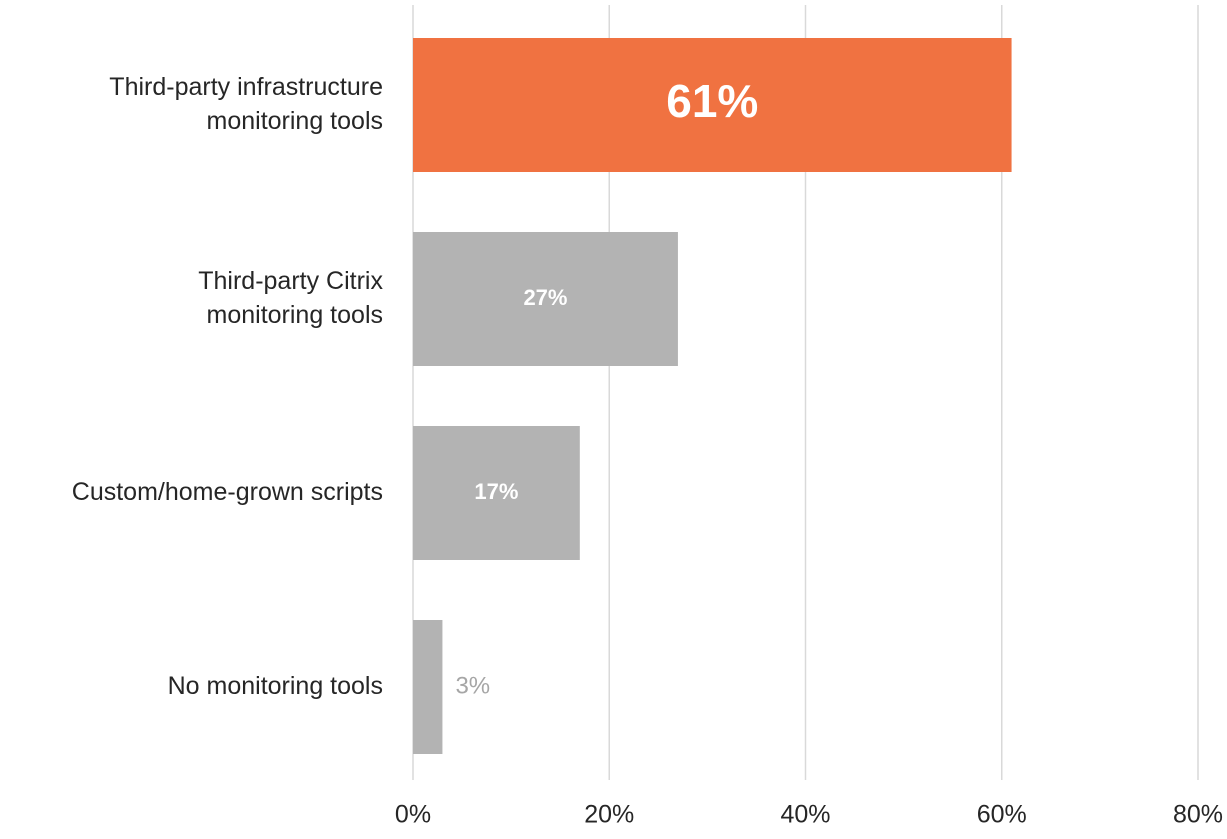 This screenshot has height=839, width=1227. I want to click on x-tick-label: 40%, so click(805, 815).